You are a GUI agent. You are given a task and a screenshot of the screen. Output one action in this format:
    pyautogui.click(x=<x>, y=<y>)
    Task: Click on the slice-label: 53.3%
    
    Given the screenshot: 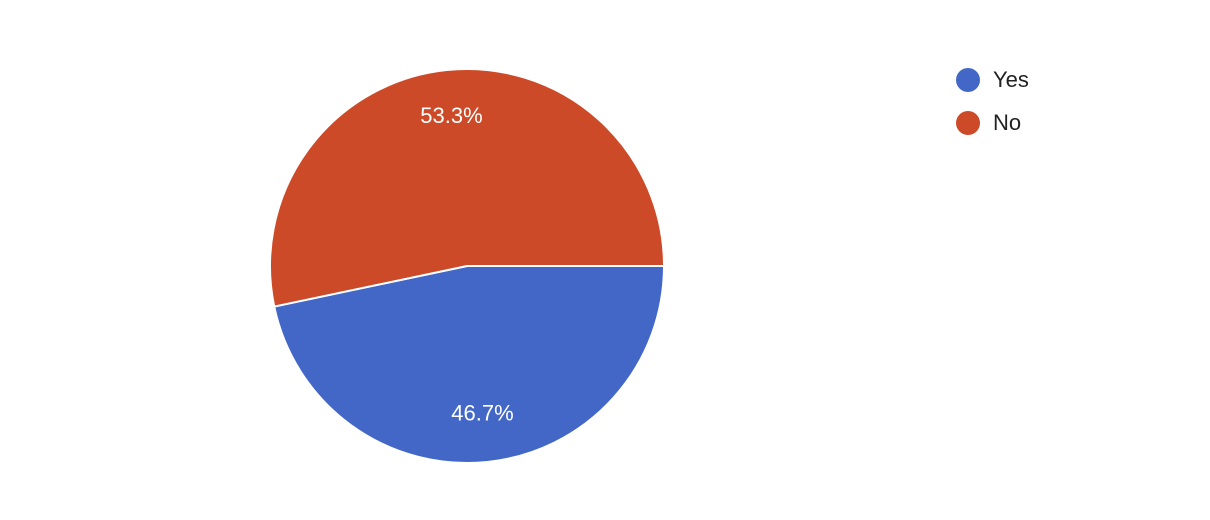 What is the action you would take?
    pyautogui.click(x=451, y=115)
    